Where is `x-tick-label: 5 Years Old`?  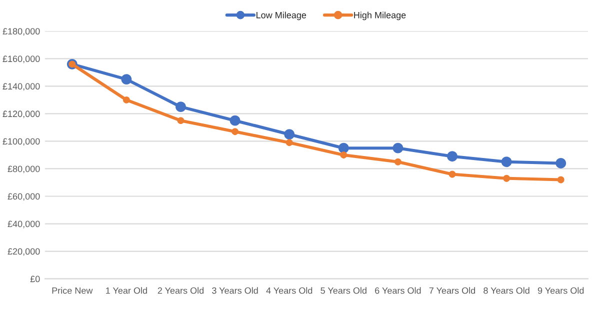
x-tick-label: 5 Years Old is located at coordinates (343, 290).